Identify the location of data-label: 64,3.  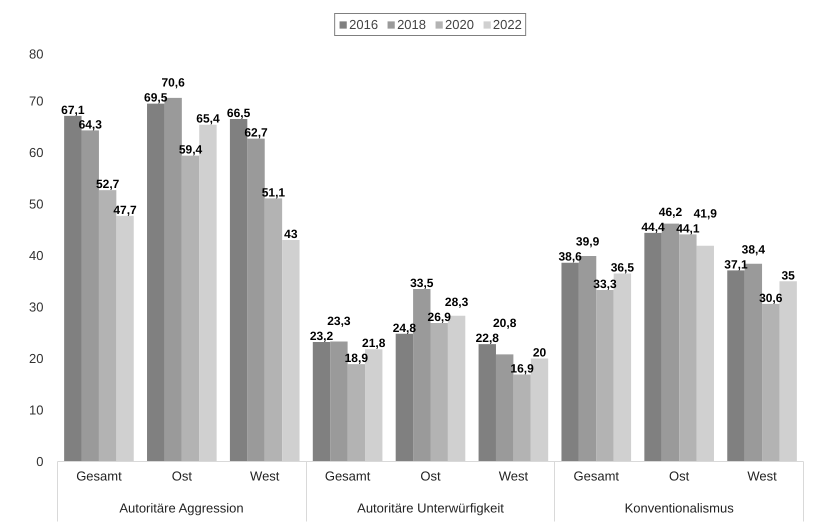
(90, 124).